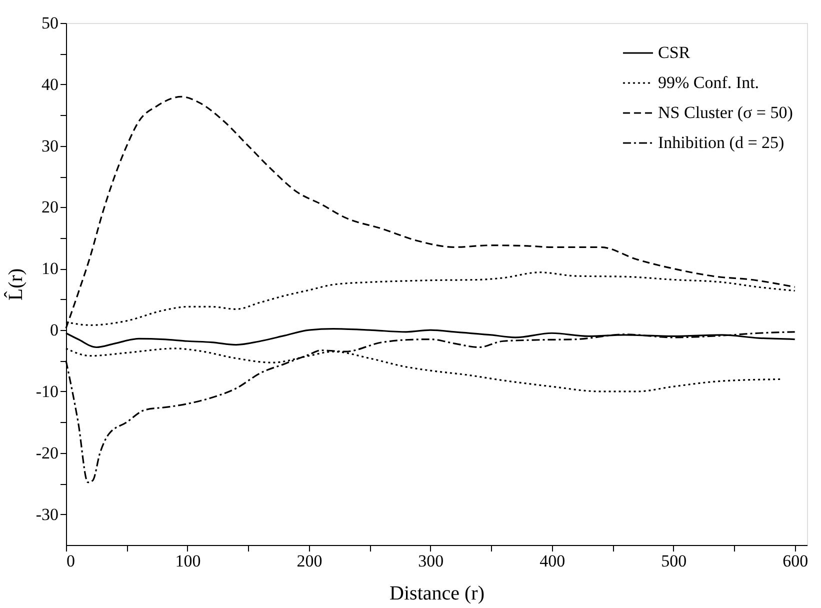 The height and width of the screenshot is (608, 821). What do you see at coordinates (70, 561) in the screenshot?
I see `x-tick-label: 0` at bounding box center [70, 561].